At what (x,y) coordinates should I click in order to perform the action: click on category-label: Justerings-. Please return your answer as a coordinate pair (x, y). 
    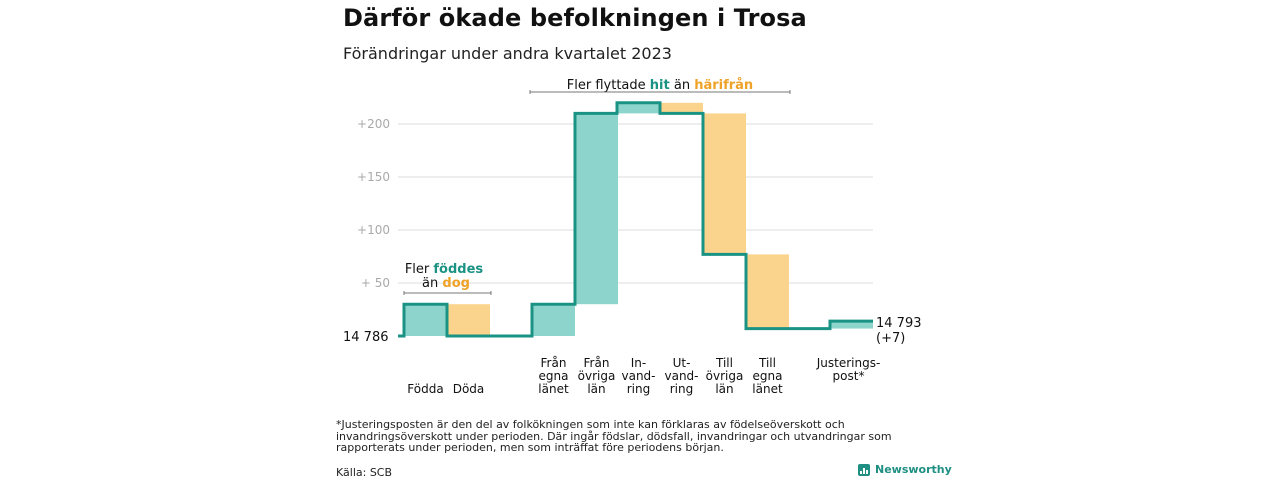
    Looking at the image, I should click on (848, 363).